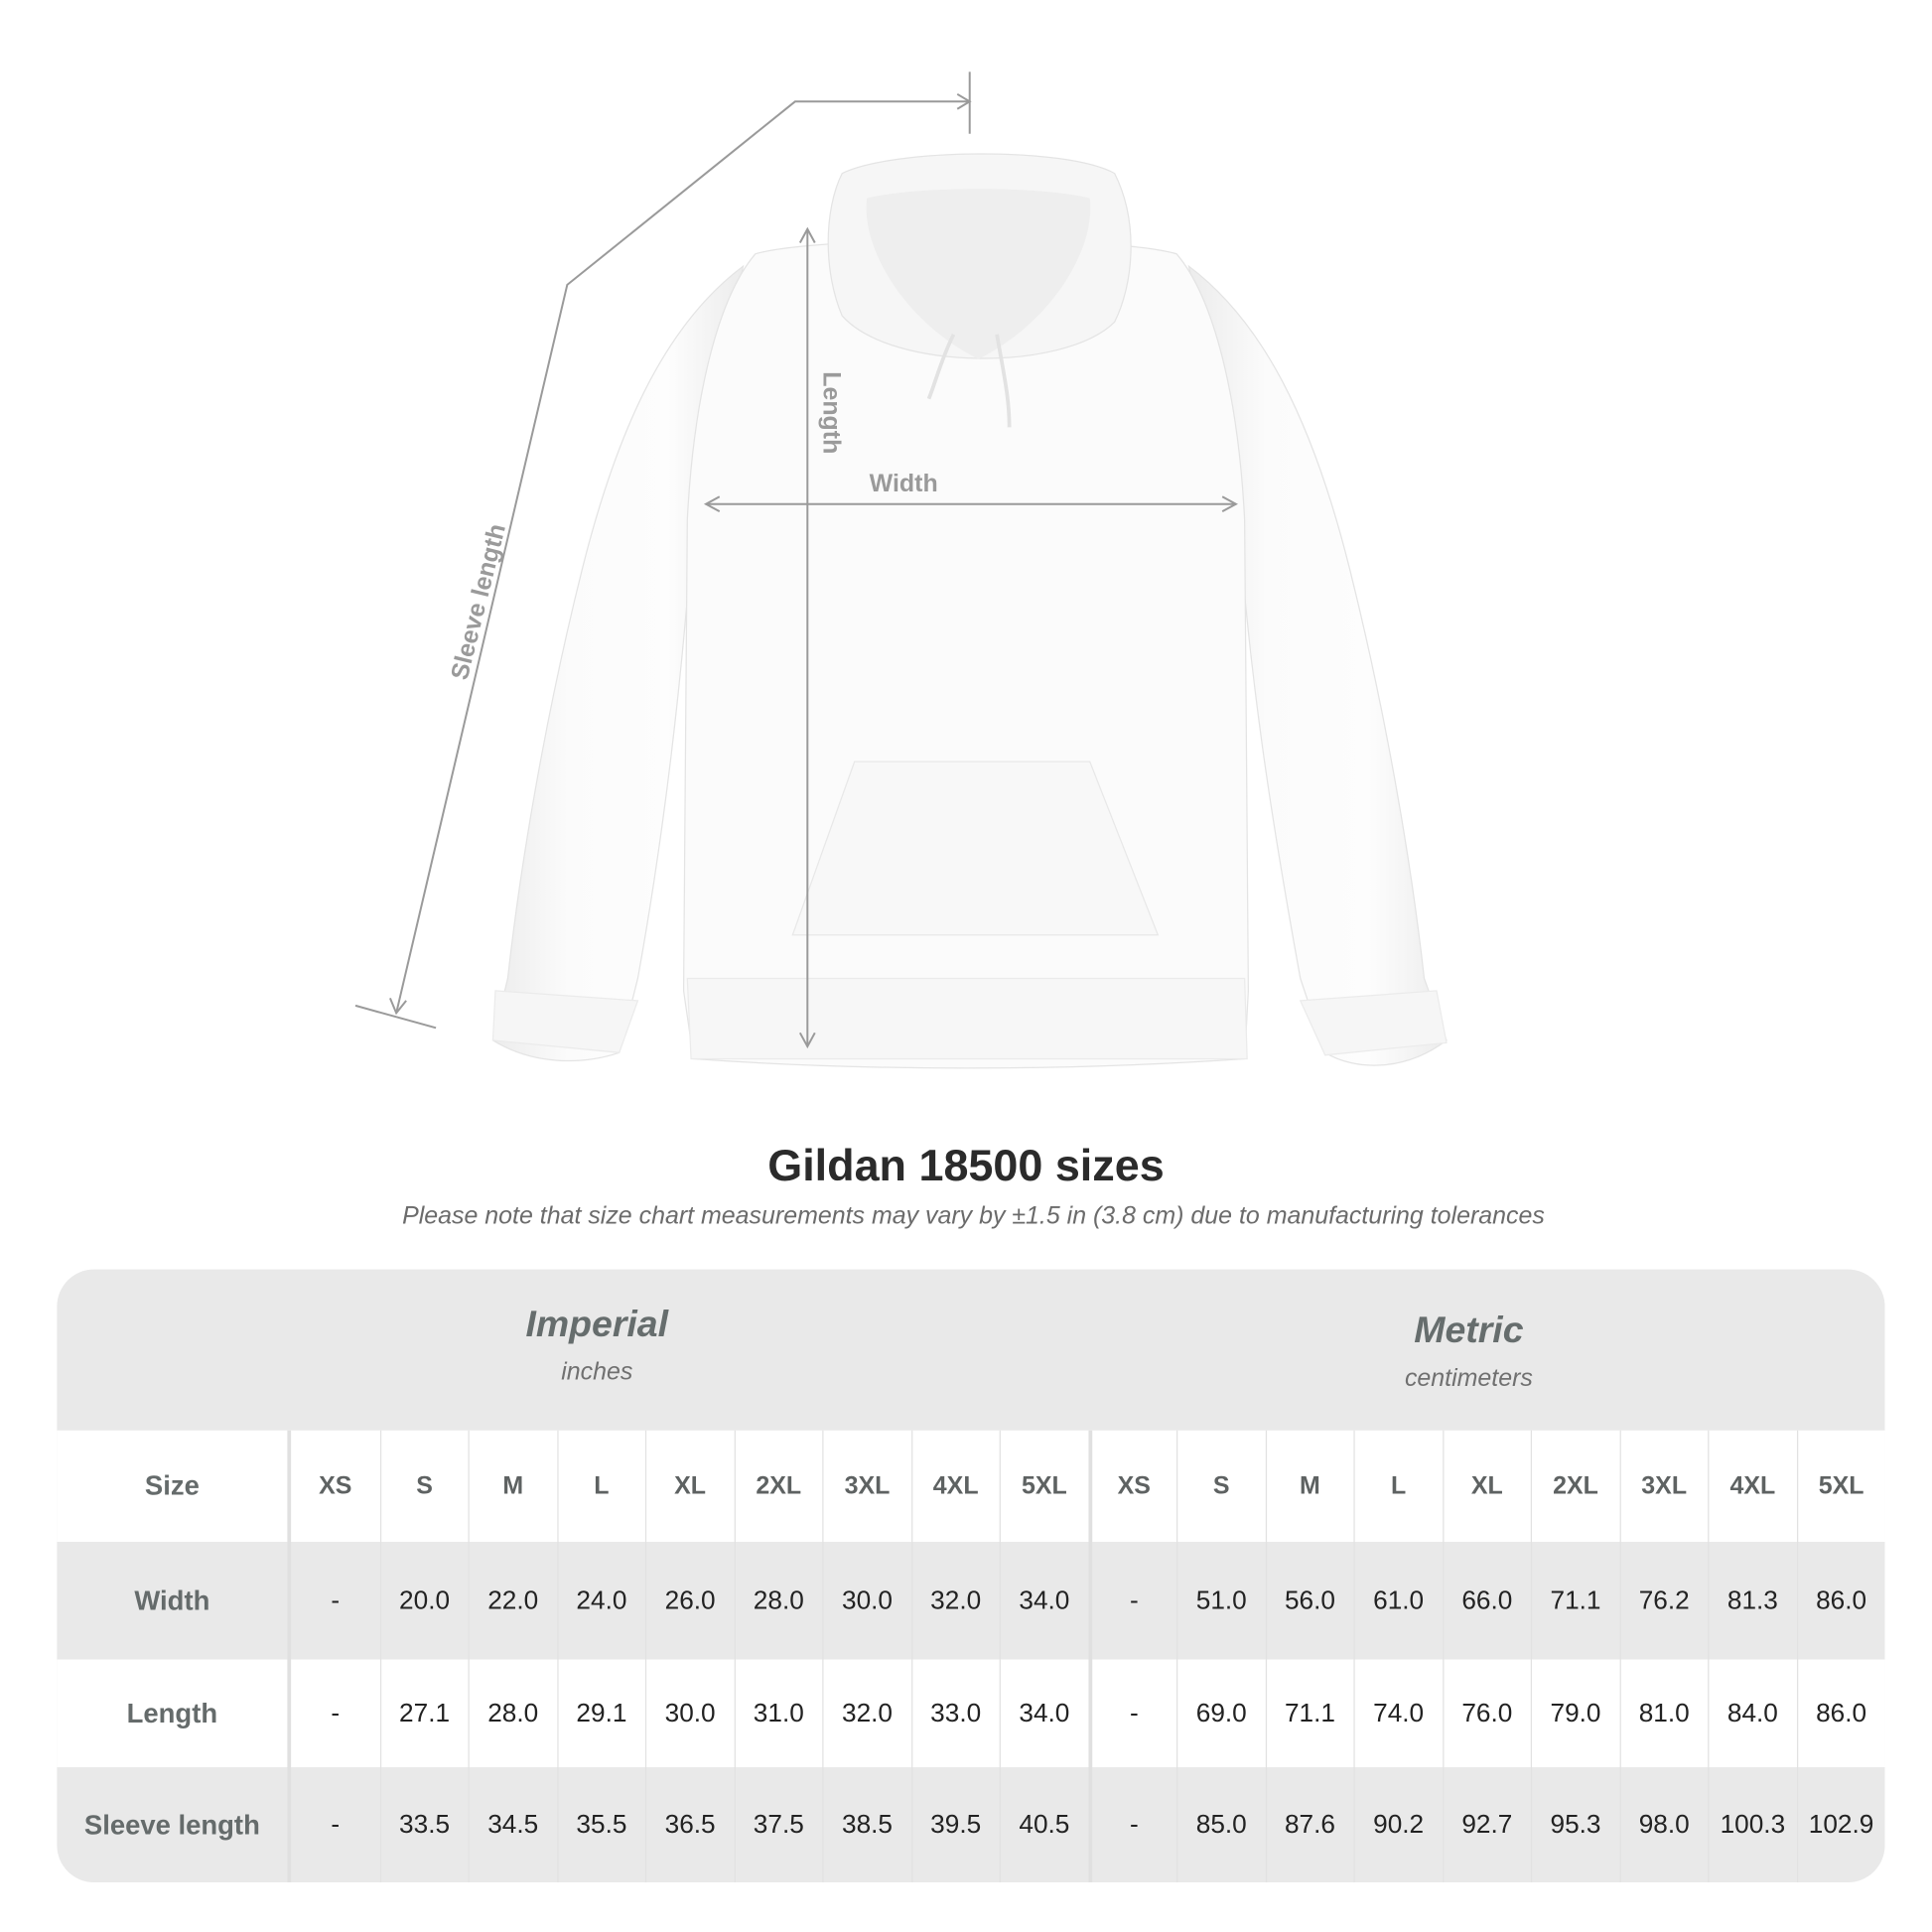  I want to click on page-title: Gildan 18500 sizes, so click(966, 1164).